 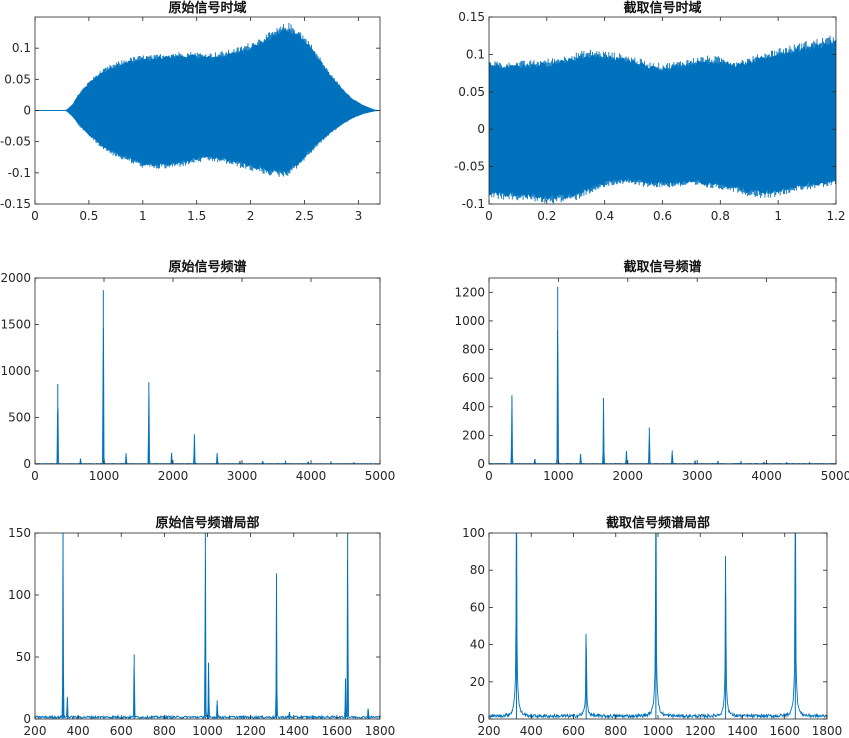 I want to click on title-original-spectrum-zoom: 原始信号频谱局部, so click(x=207, y=523).